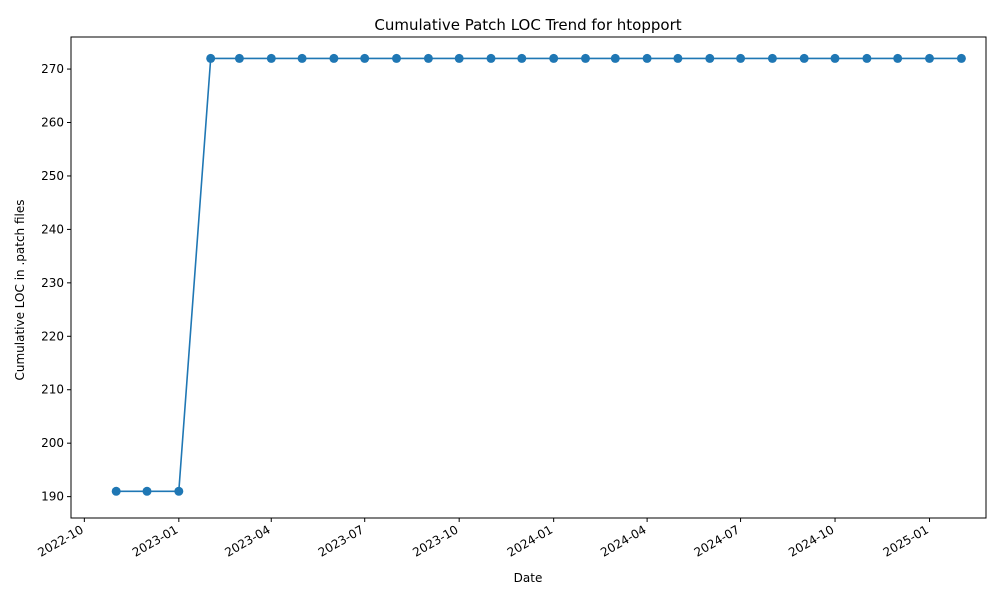 The image size is (1000, 600). What do you see at coordinates (20, 290) in the screenshot?
I see `y-axis-label: Cumulative LOC in .patch files` at bounding box center [20, 290].